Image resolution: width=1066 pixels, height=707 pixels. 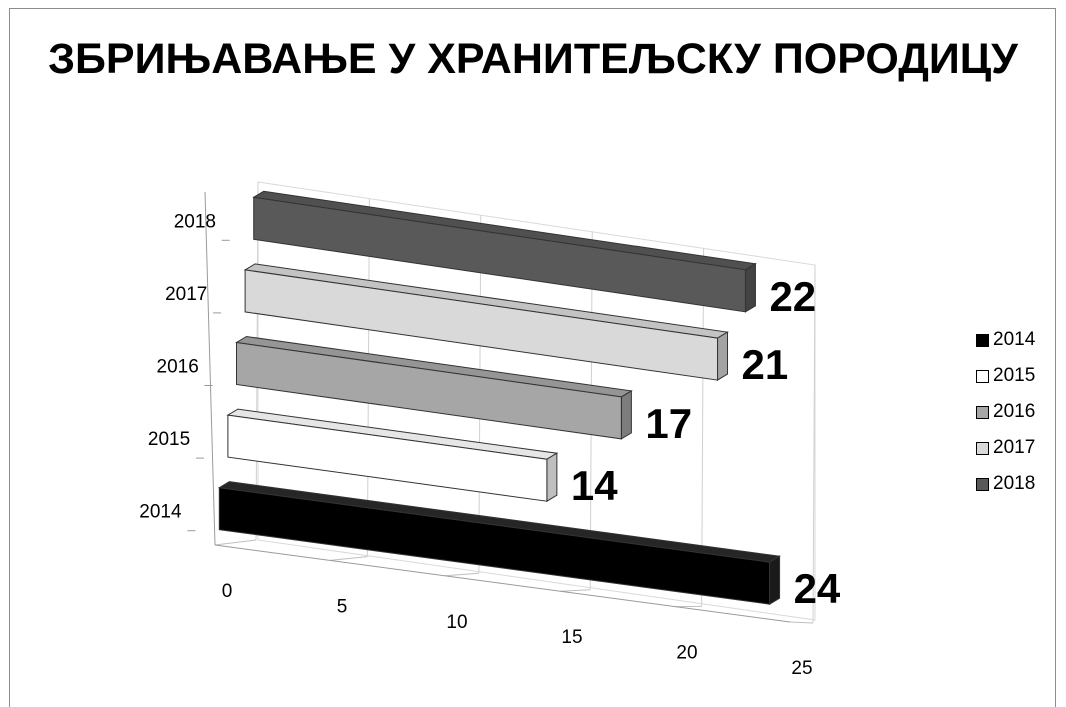 What do you see at coordinates (982, 448) in the screenshot?
I see `legend-swatch-2017` at bounding box center [982, 448].